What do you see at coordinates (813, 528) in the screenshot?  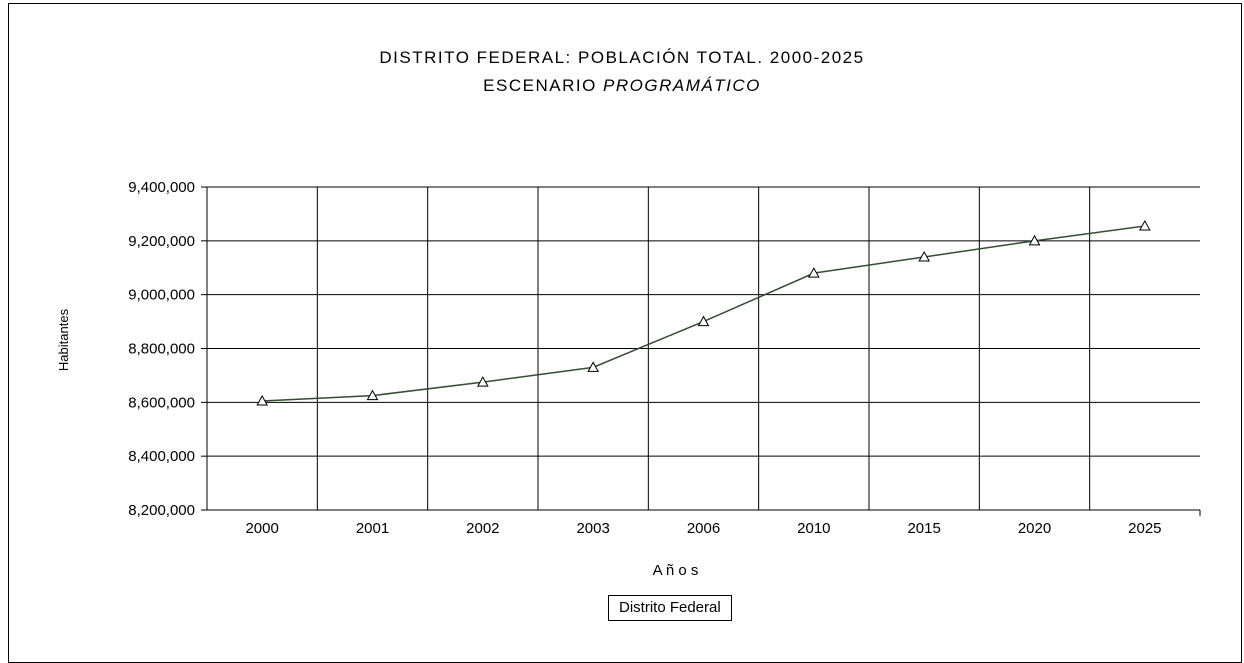 I see `x-tick-label: 2010` at bounding box center [813, 528].